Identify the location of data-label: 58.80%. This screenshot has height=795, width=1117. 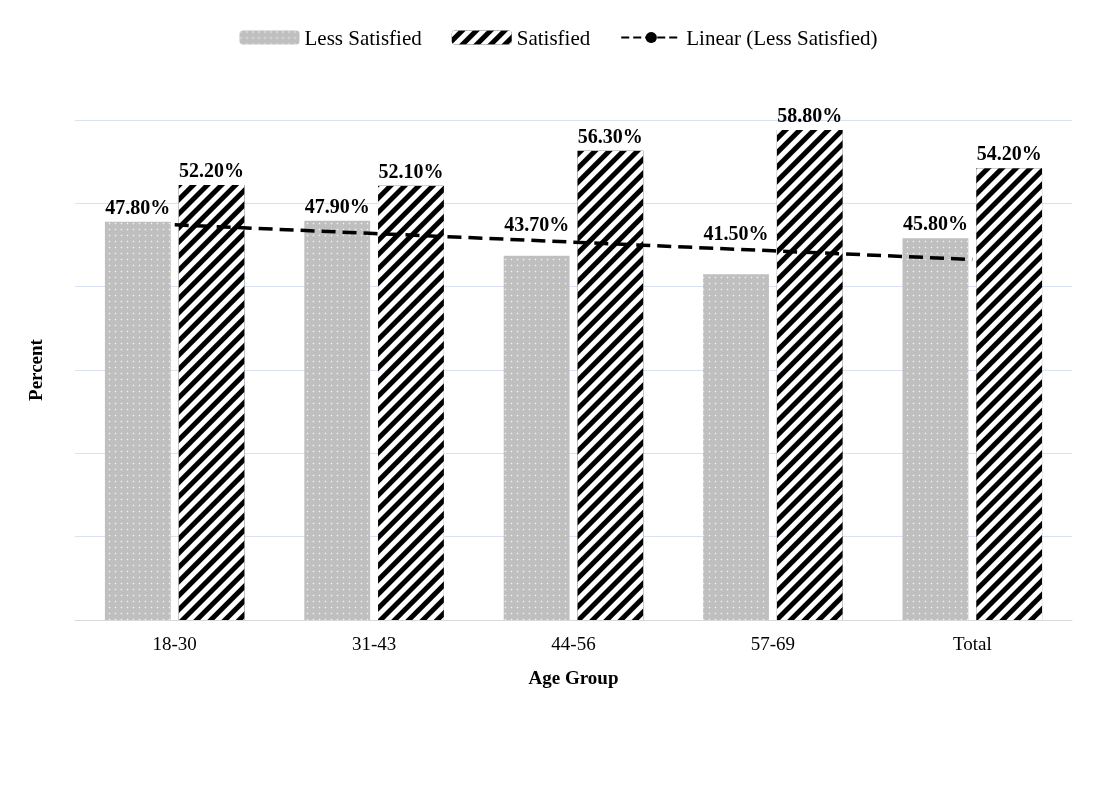
(810, 115).